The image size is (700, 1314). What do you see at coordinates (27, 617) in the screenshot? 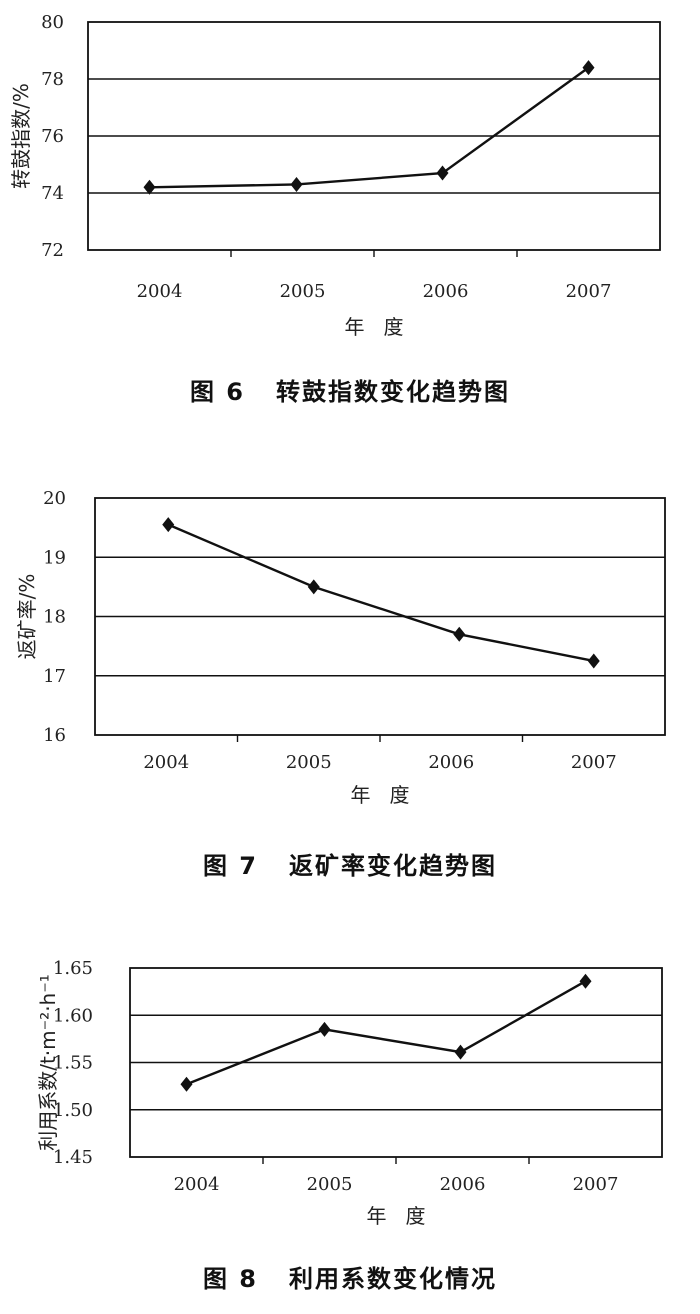
I see `y-axis-title: 返矿率/%` at bounding box center [27, 617].